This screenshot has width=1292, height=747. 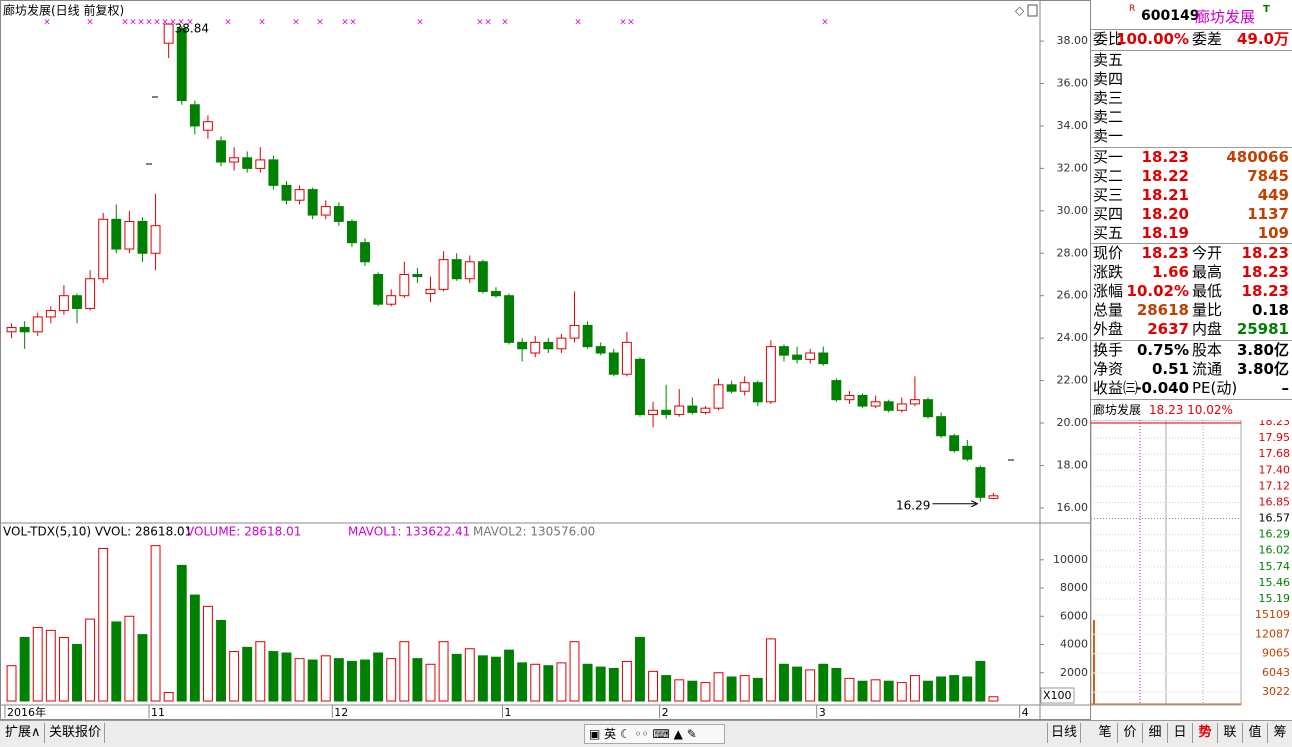 What do you see at coordinates (1108, 157) in the screenshot?
I see `label: 买一` at bounding box center [1108, 157].